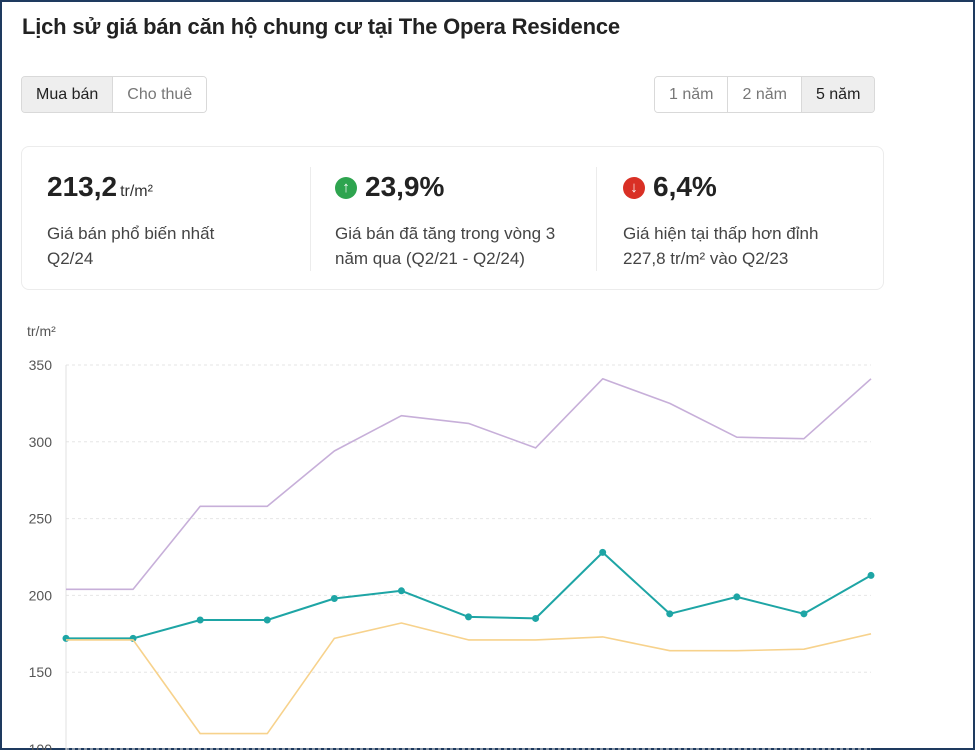 The width and height of the screenshot is (979, 754). Describe the element at coordinates (706, 258) in the screenshot. I see `stat-below-peak-detail: 227,8 tr/m² vào Q2/23` at that location.